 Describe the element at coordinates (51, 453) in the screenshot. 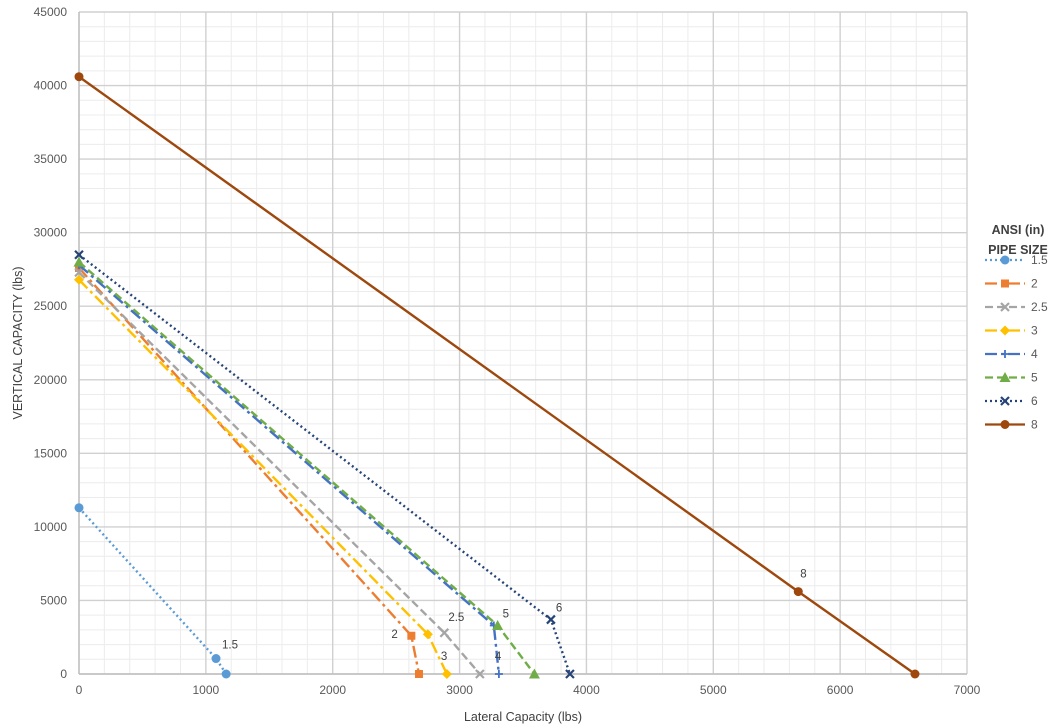

I see `y-tick-label: 15000` at that location.